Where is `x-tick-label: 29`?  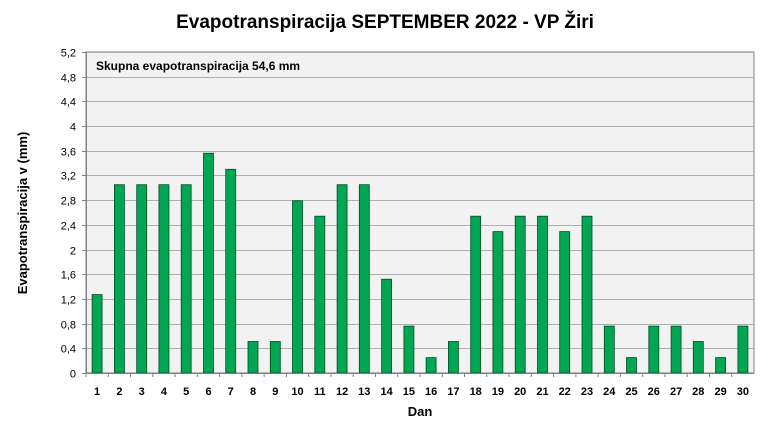
x-tick-label: 29 is located at coordinates (720, 392).